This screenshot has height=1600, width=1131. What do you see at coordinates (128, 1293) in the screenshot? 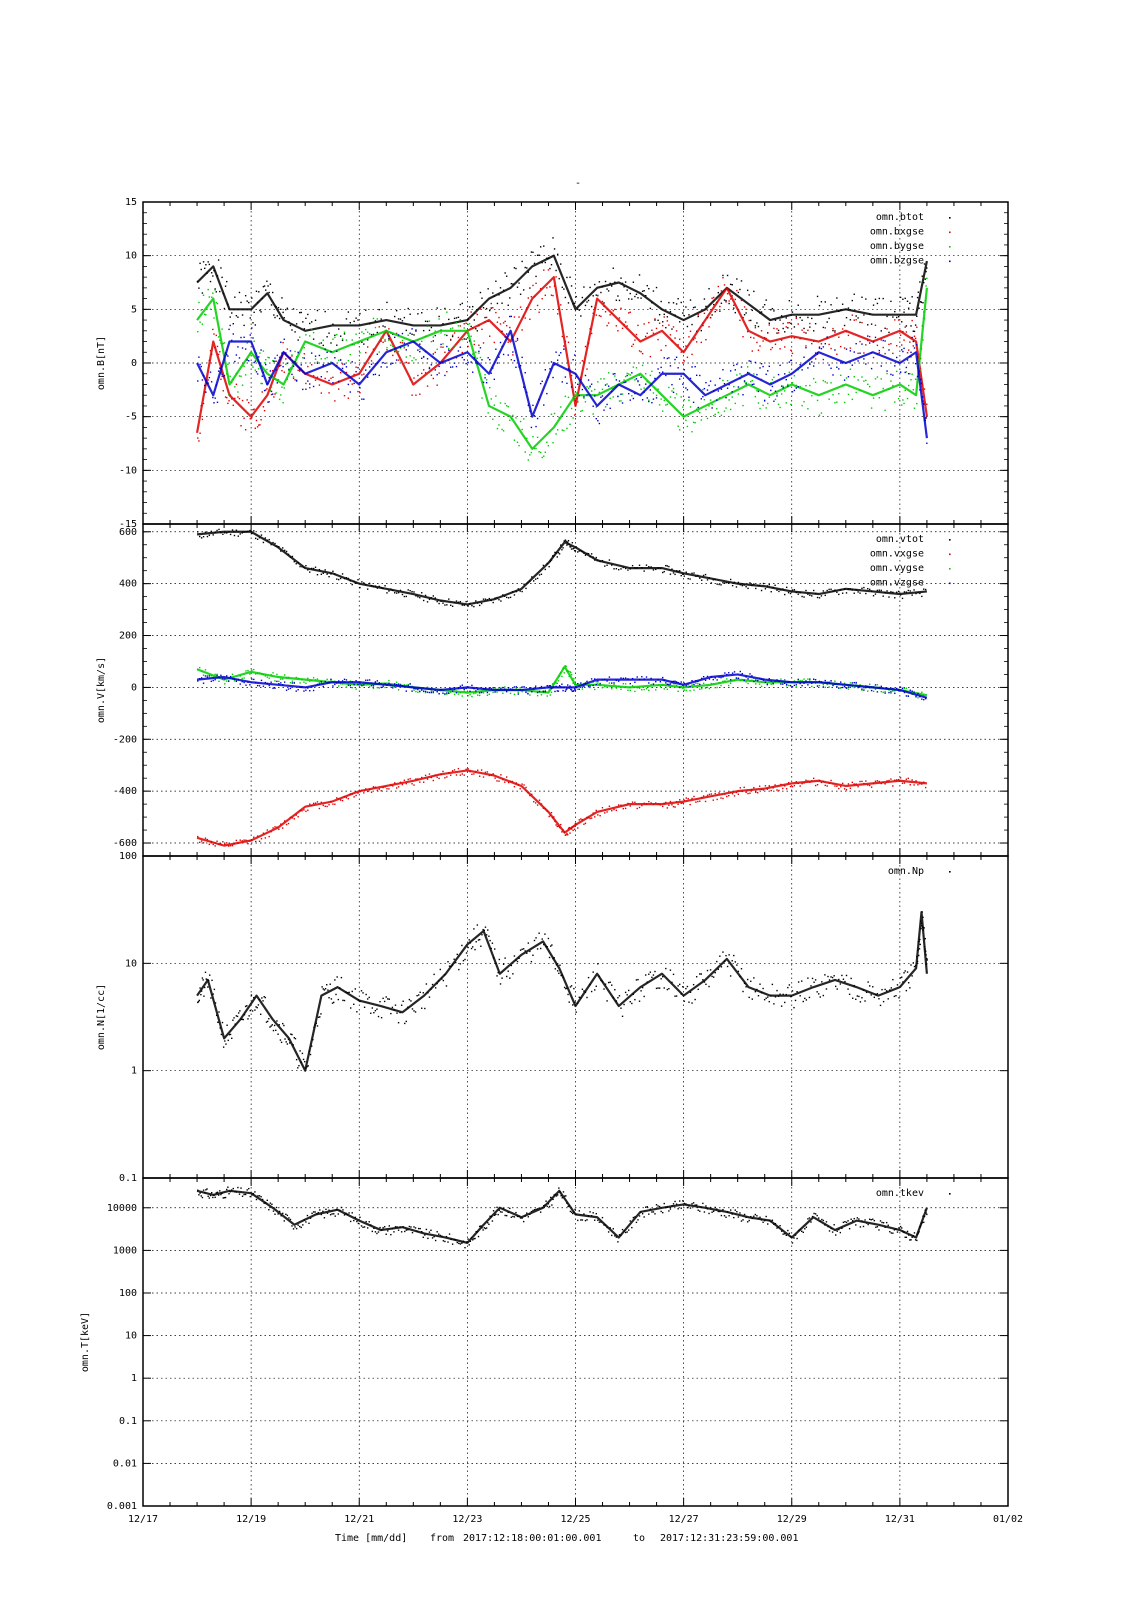
I see `y-tick-label: 100` at bounding box center [128, 1293].